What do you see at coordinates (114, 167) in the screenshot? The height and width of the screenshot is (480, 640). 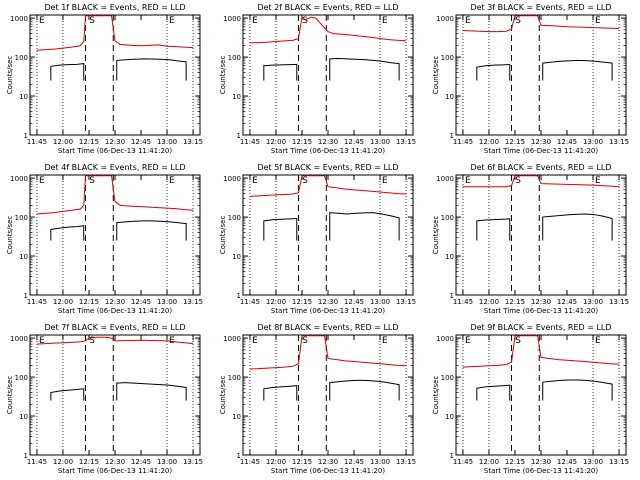 I see `chart-title: Det 4f BLACK = Events, RED = LLD` at bounding box center [114, 167].